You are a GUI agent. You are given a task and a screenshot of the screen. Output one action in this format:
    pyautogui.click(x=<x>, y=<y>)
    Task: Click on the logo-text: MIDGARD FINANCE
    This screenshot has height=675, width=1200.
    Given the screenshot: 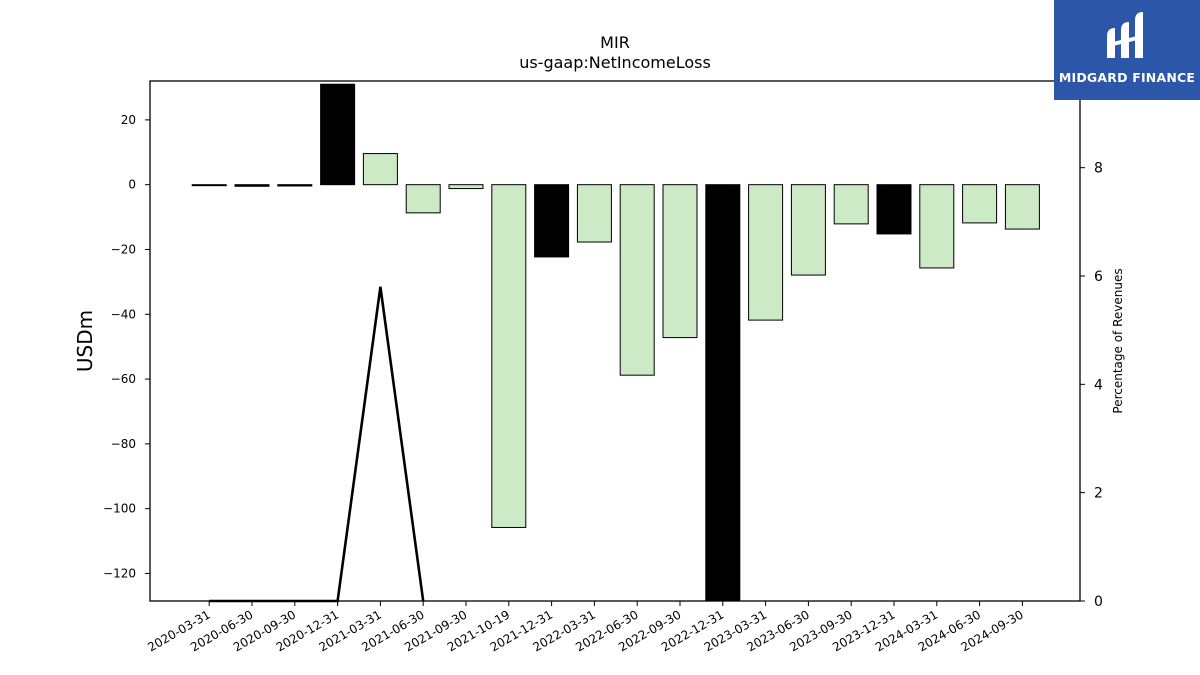 What is the action you would take?
    pyautogui.click(x=1127, y=77)
    